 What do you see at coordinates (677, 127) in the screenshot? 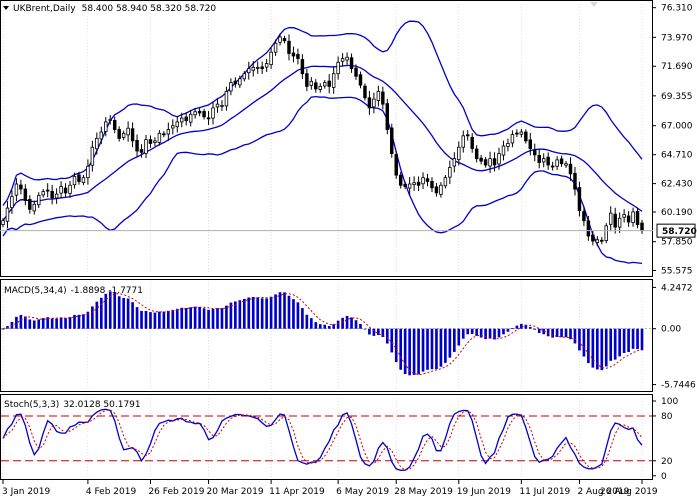
I see `y-tick-label: 67.000` at bounding box center [677, 127].